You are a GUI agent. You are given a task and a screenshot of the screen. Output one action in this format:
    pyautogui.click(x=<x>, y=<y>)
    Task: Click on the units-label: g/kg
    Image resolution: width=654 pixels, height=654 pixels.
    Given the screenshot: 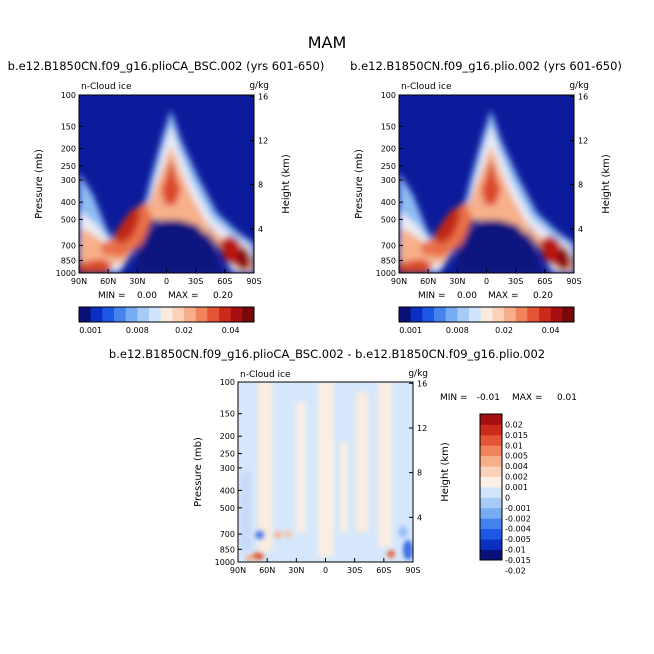 What is the action you would take?
    pyautogui.click(x=259, y=86)
    